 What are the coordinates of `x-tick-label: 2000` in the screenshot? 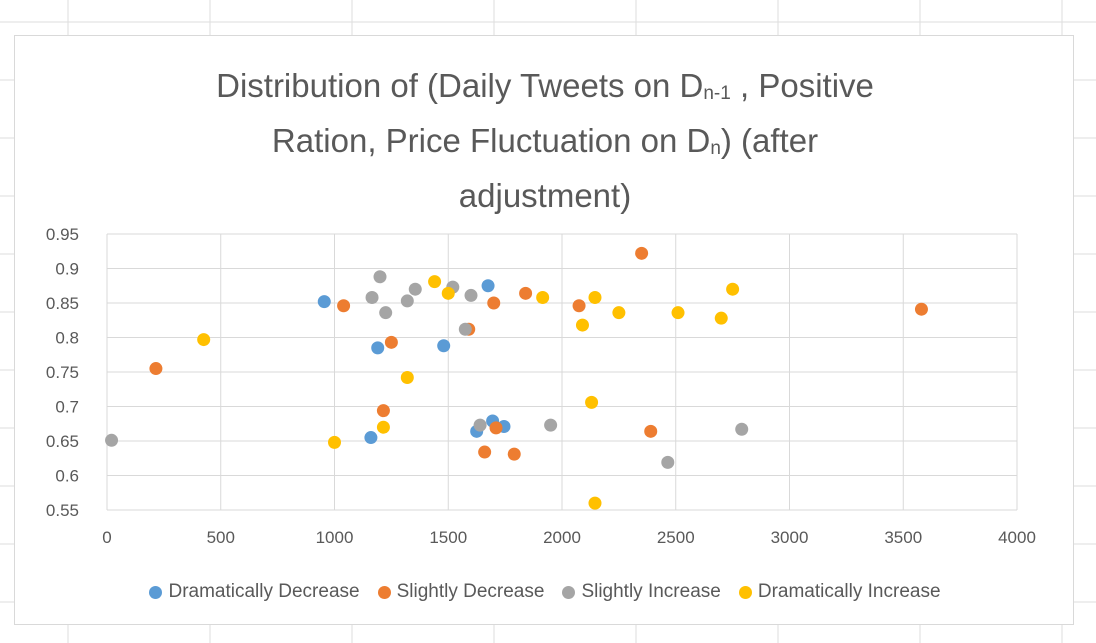 It's located at (562, 537).